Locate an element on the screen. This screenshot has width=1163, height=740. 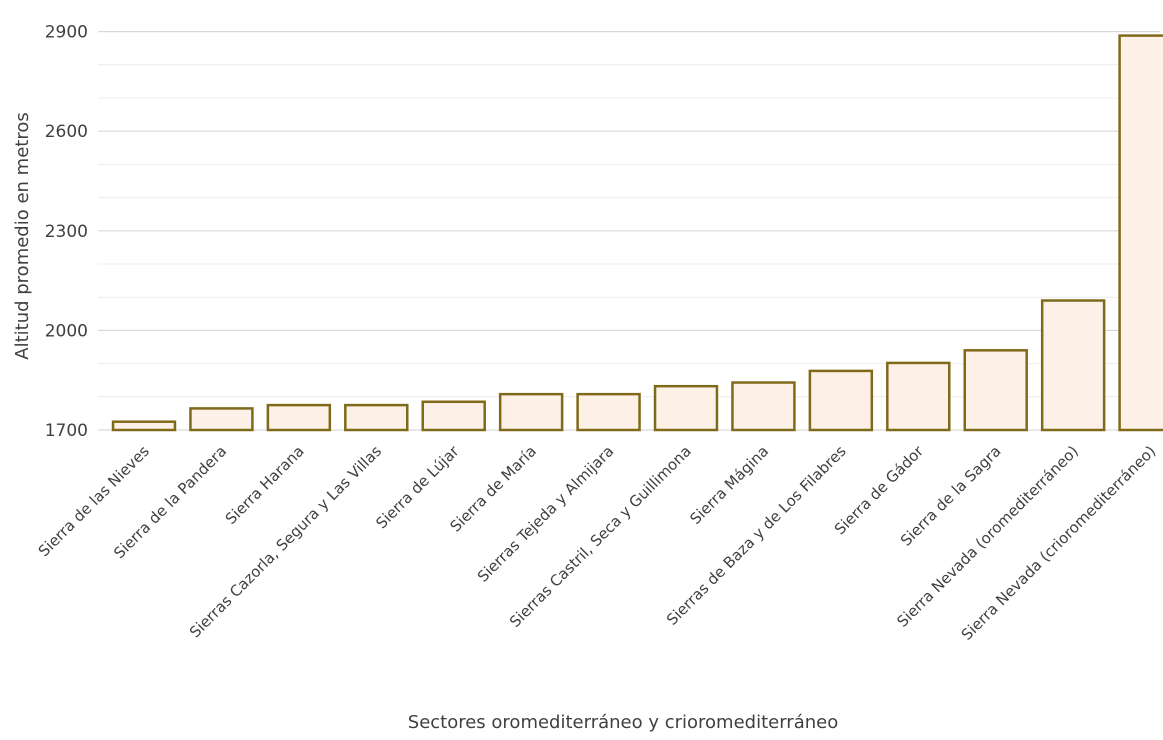
category-label: Sierra Harana is located at coordinates (265, 485).